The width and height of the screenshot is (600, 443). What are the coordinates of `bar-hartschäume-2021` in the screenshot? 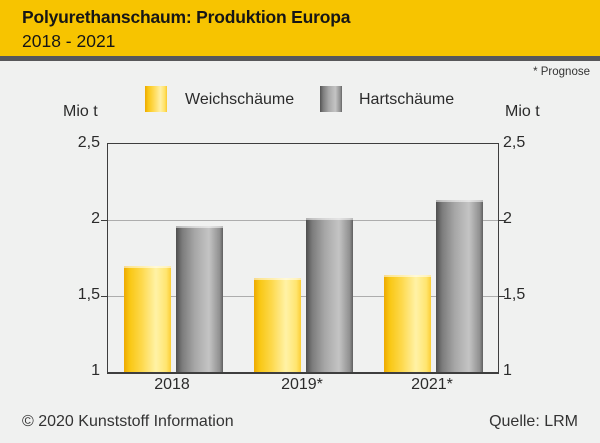 It's located at (459, 286).